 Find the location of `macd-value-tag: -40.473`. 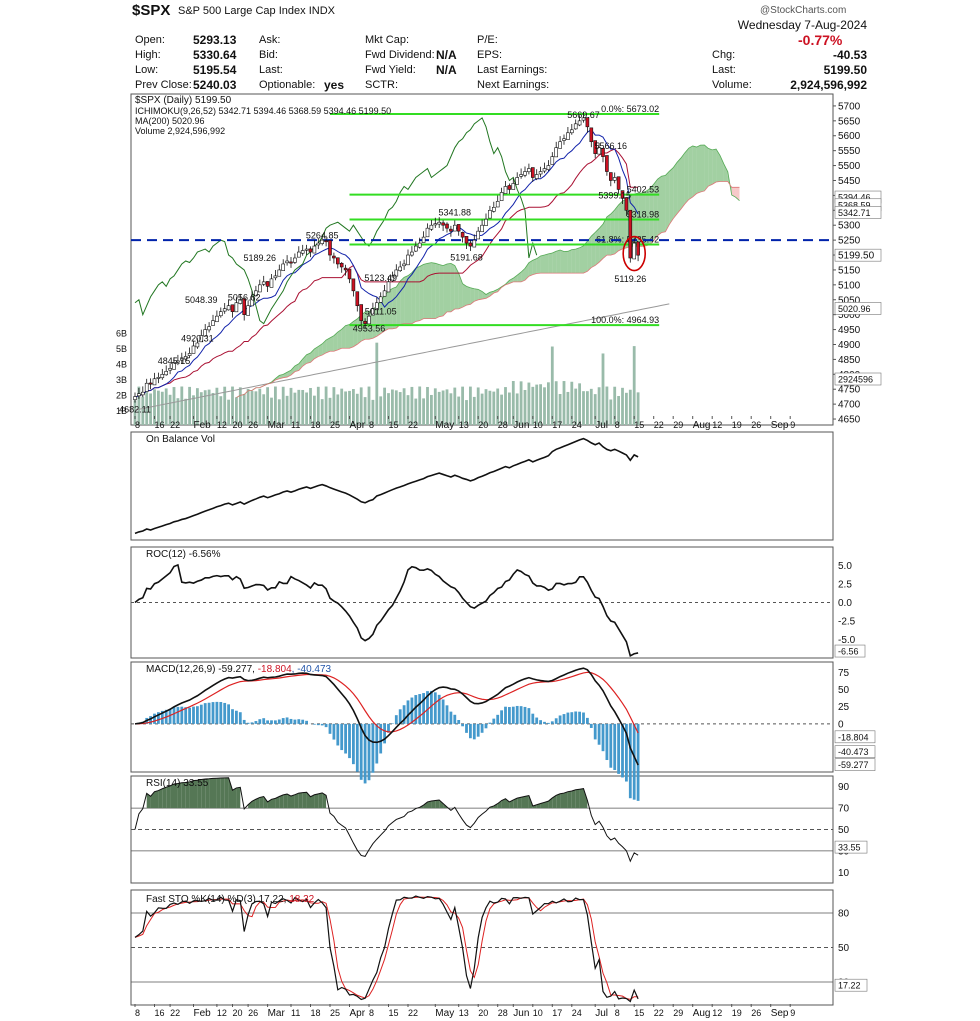

macd-value-tag: -40.473 is located at coordinates (853, 752).